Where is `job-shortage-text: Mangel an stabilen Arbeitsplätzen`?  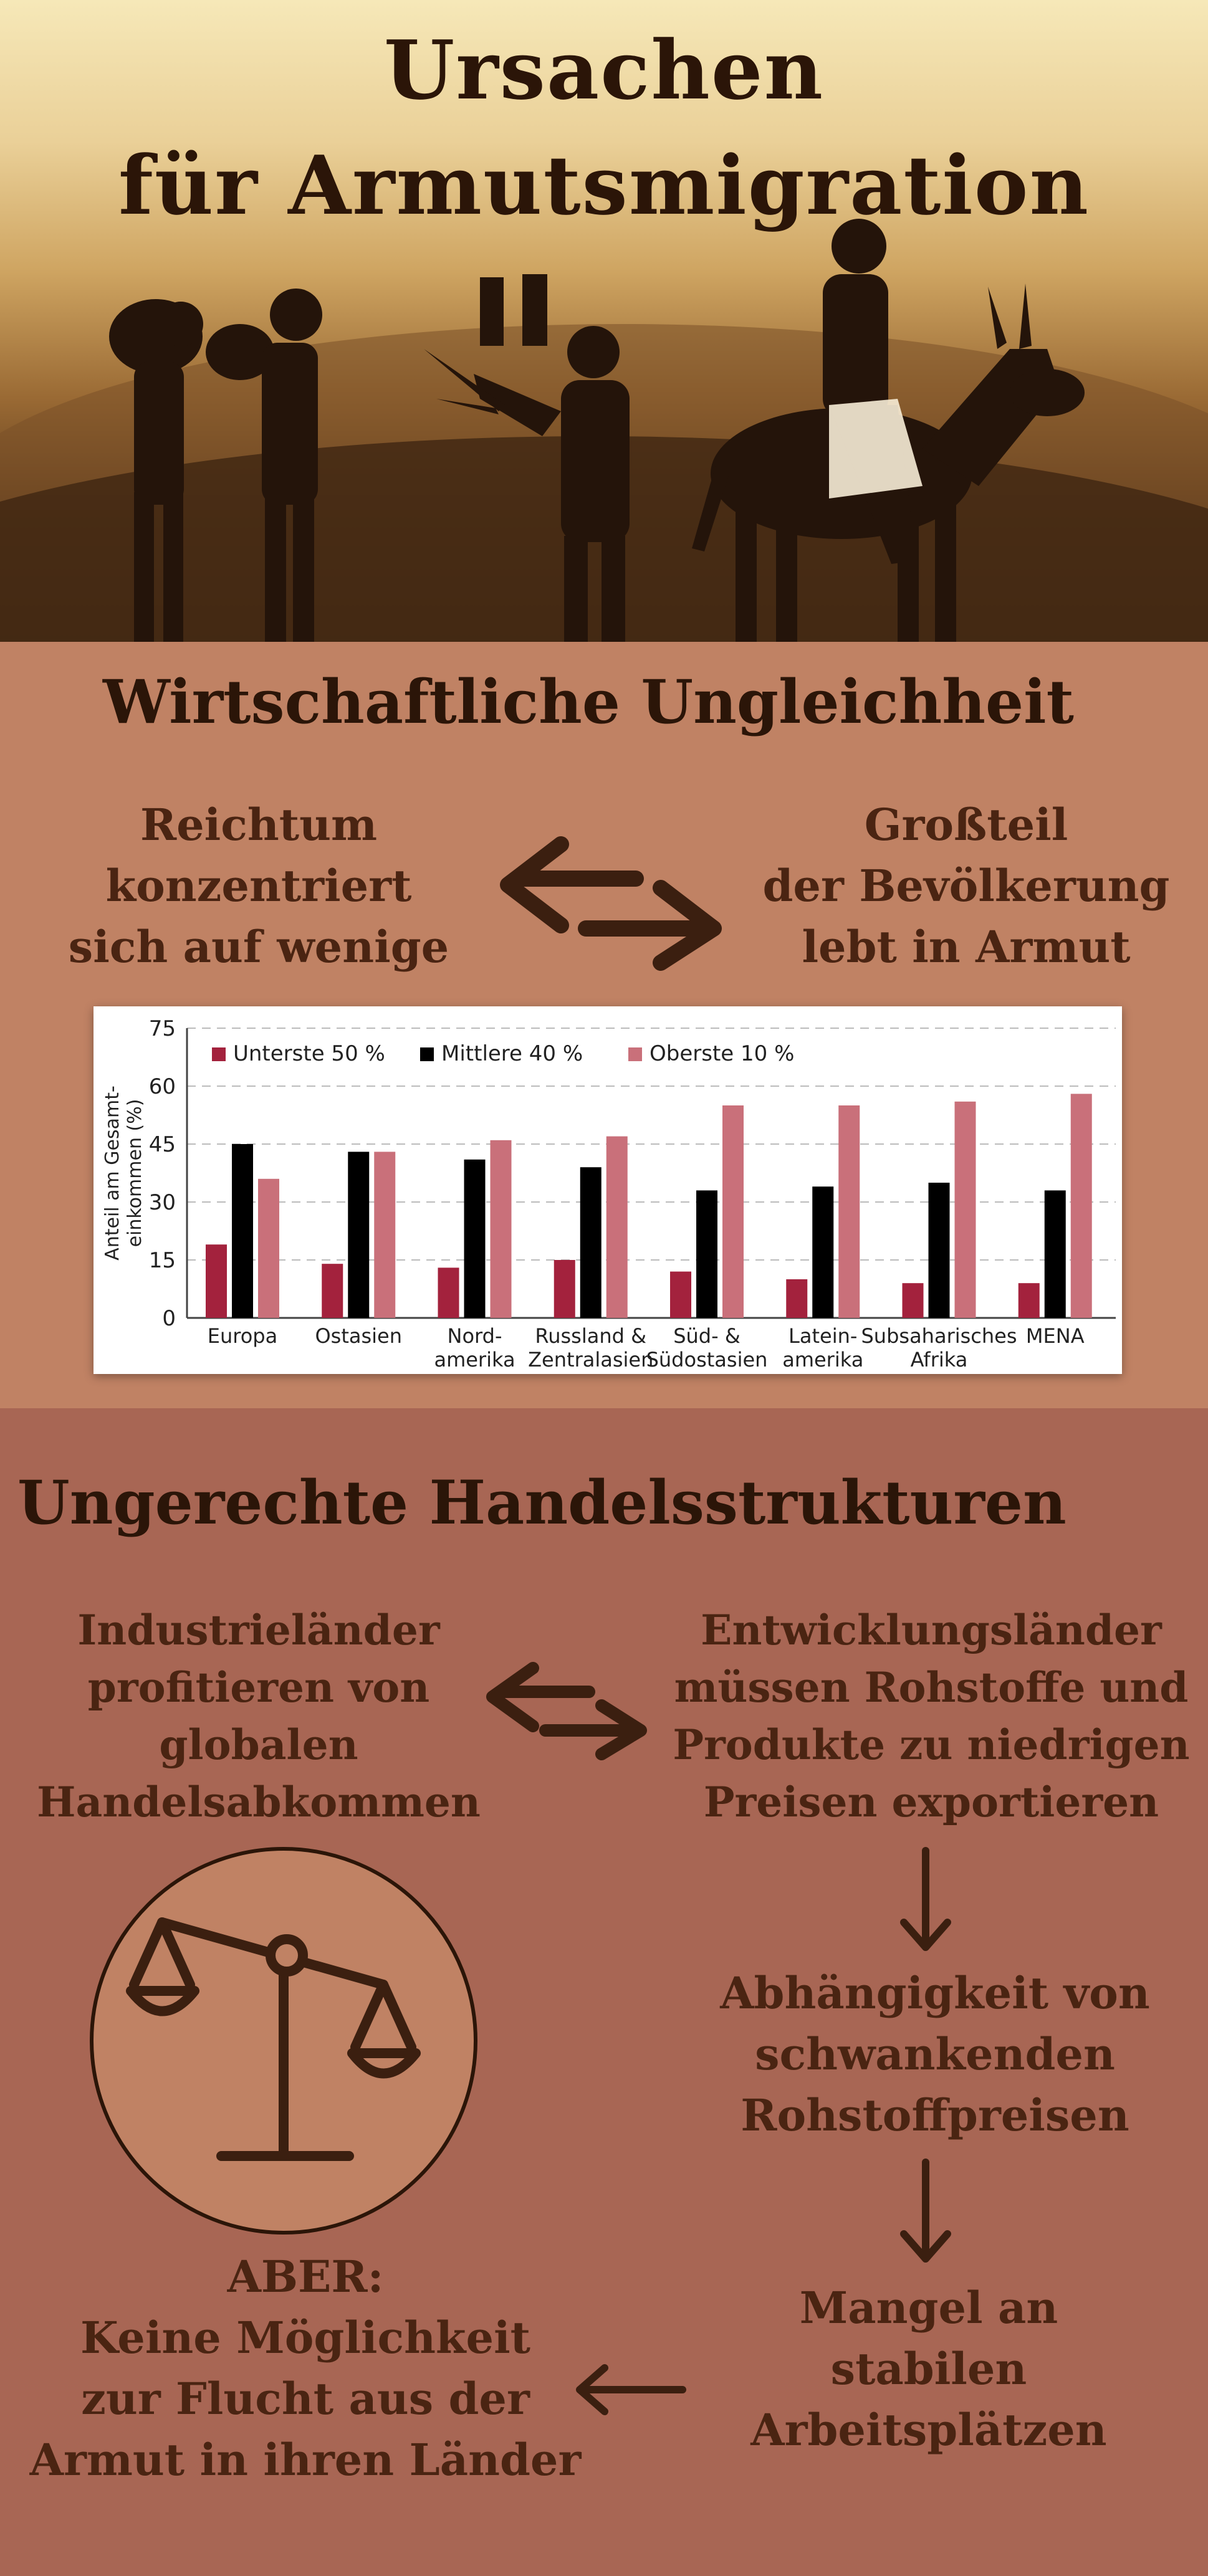 job-shortage-text: Mangel an stabilen Arbeitsplätzen is located at coordinates (928, 2370).